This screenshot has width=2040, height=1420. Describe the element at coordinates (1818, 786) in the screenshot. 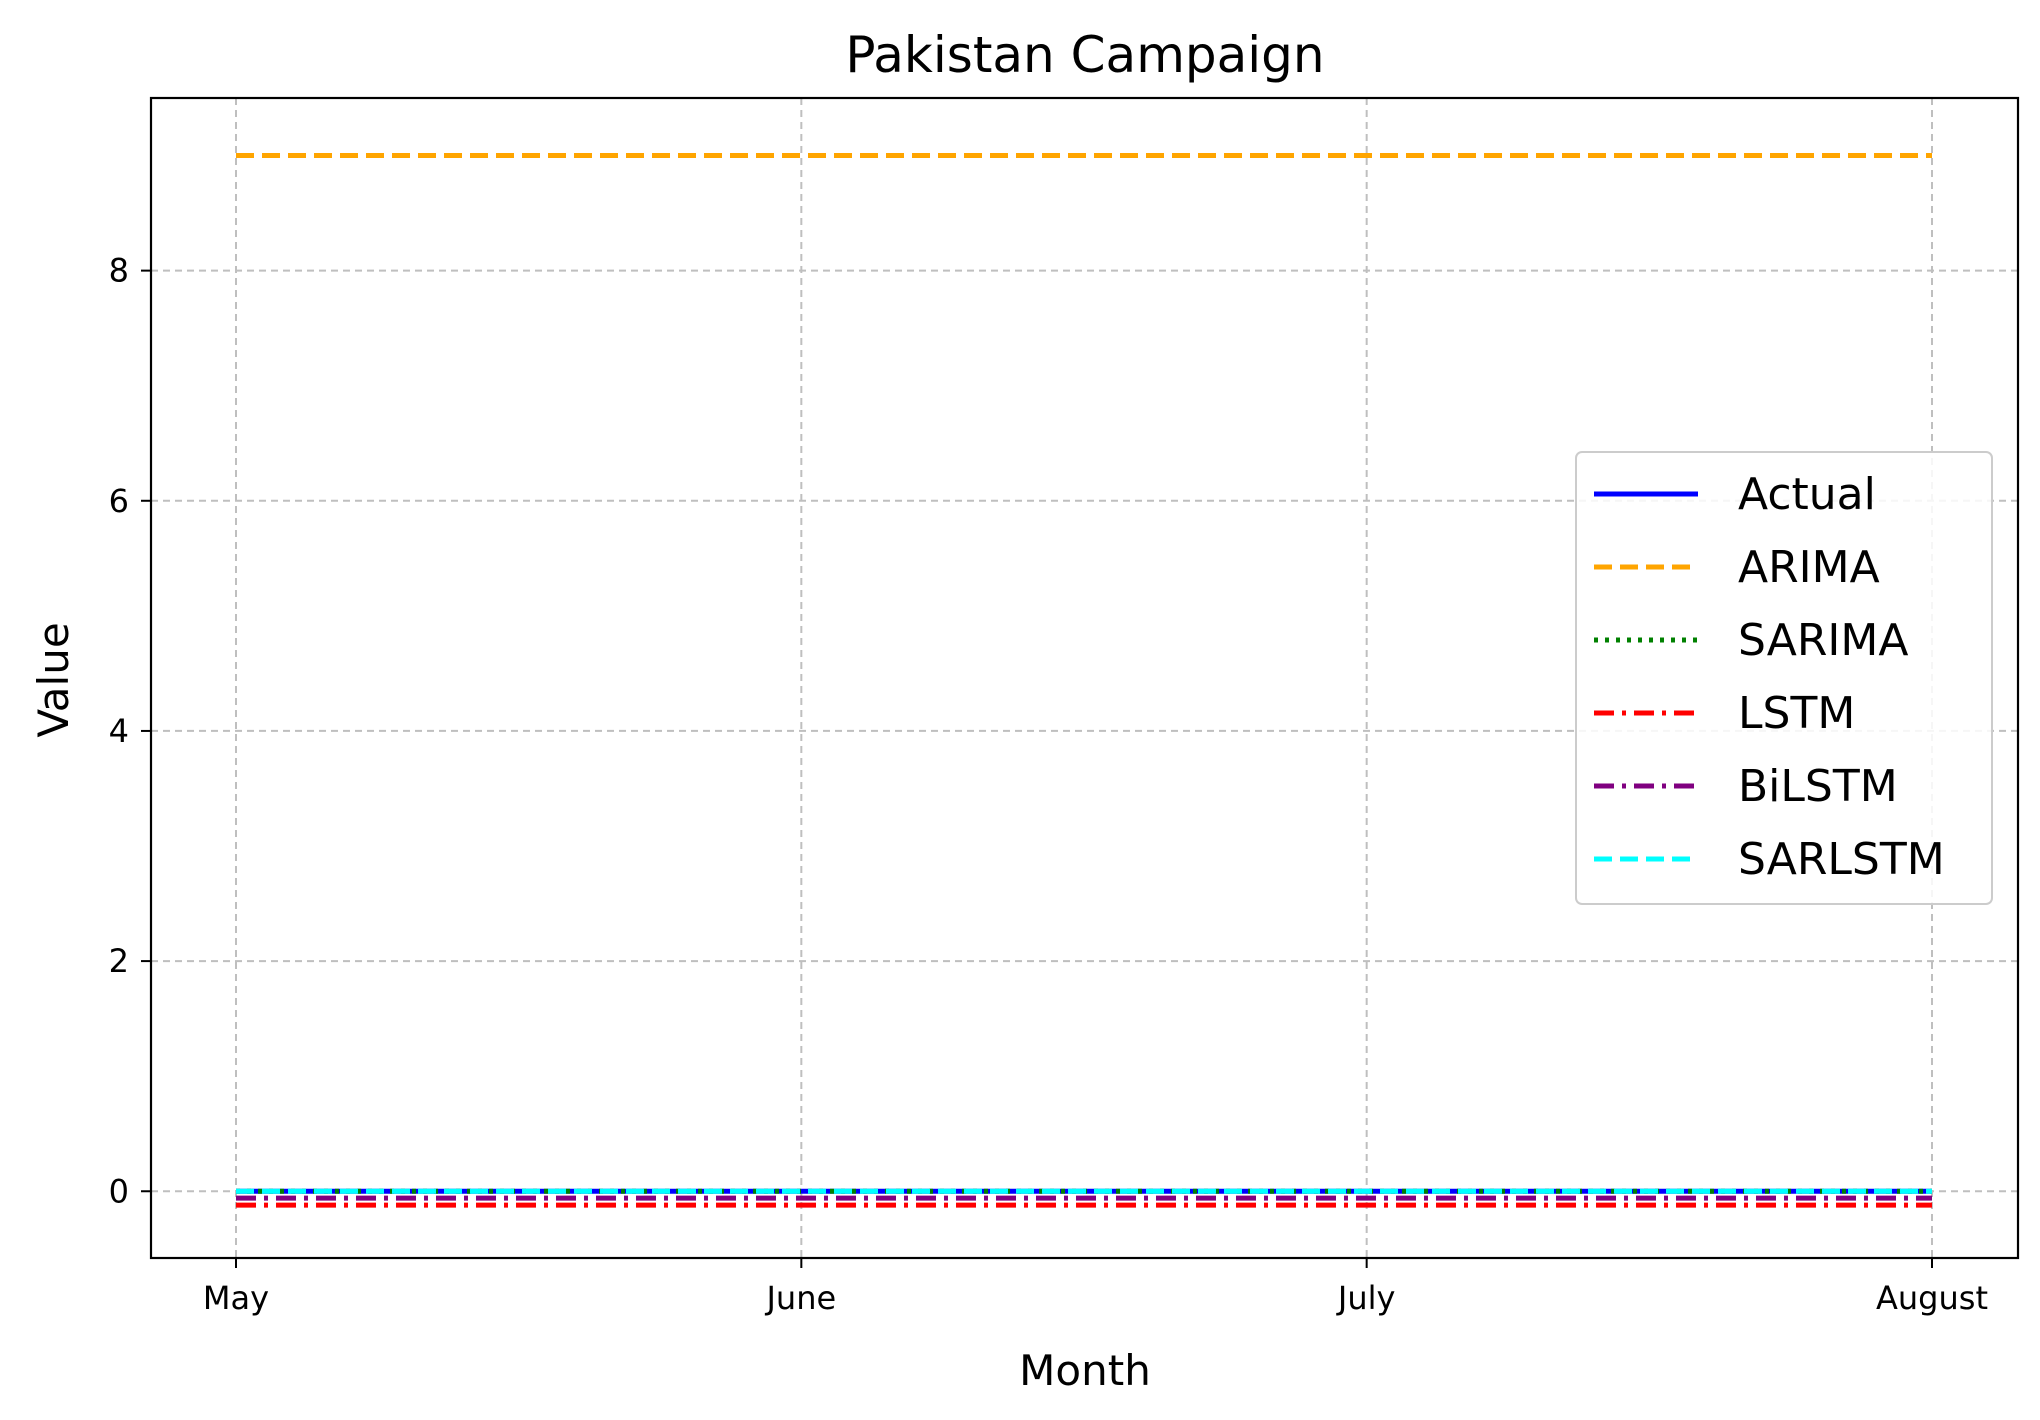

I see `legend-label: BiLSTM` at that location.